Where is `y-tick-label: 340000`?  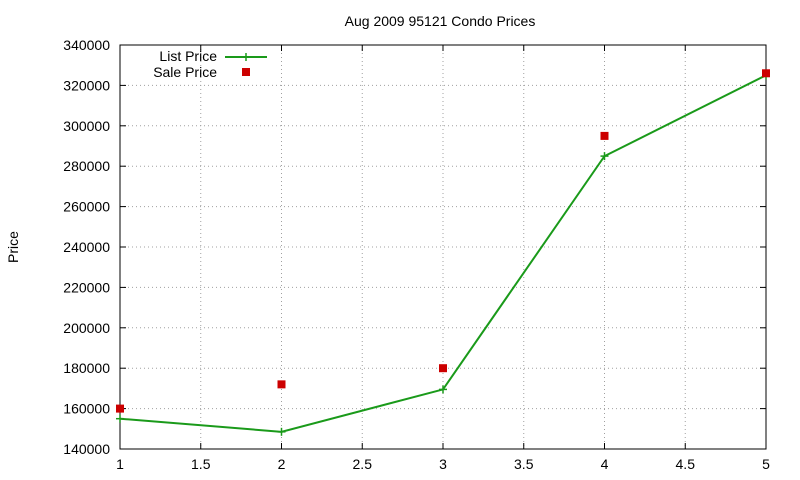 y-tick-label: 340000 is located at coordinates (86, 45).